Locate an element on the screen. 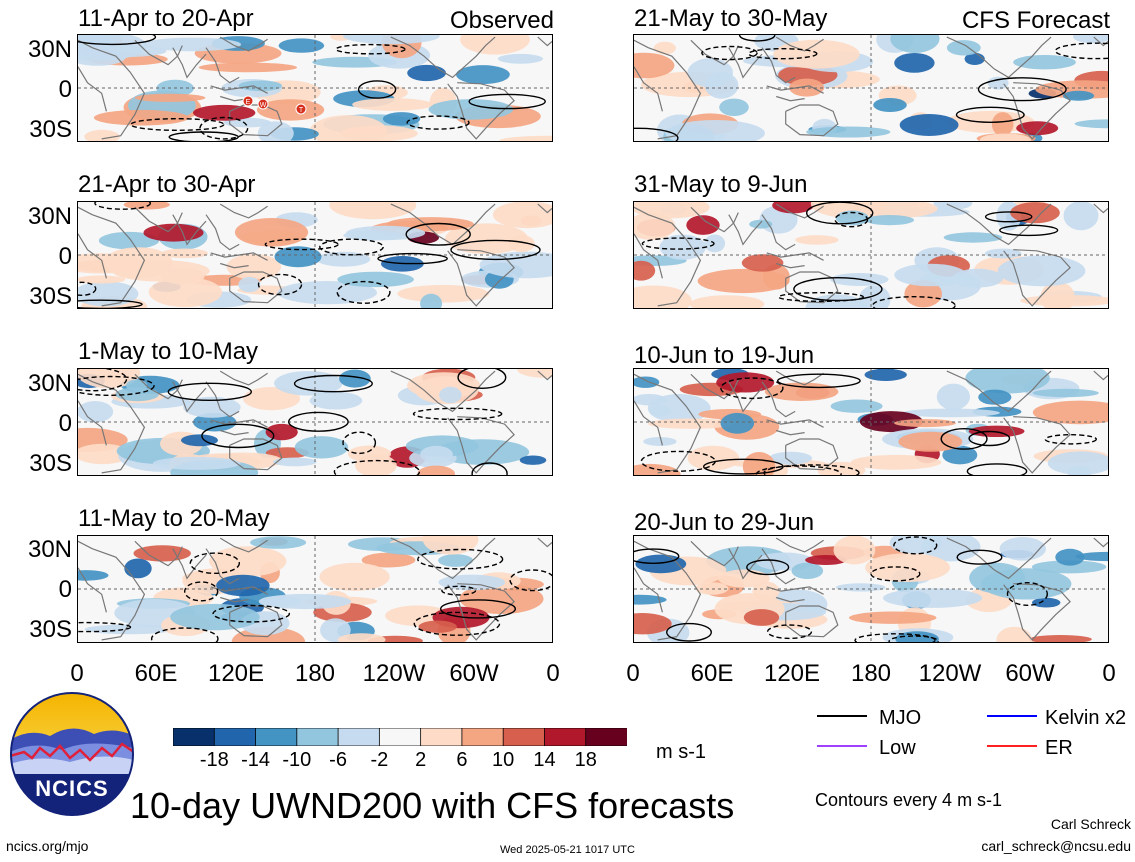 This screenshot has width=1135, height=862. cfs-forecast-label: CFS Forecast is located at coordinates (1035, 20).